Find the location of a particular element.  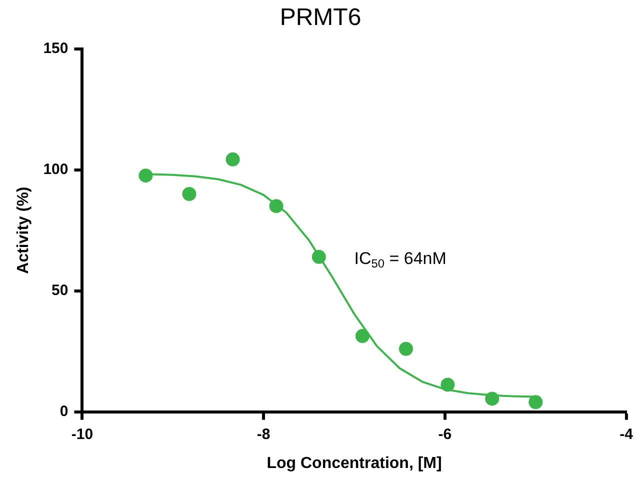

y-tick-label: 100 is located at coordinates (55, 169).